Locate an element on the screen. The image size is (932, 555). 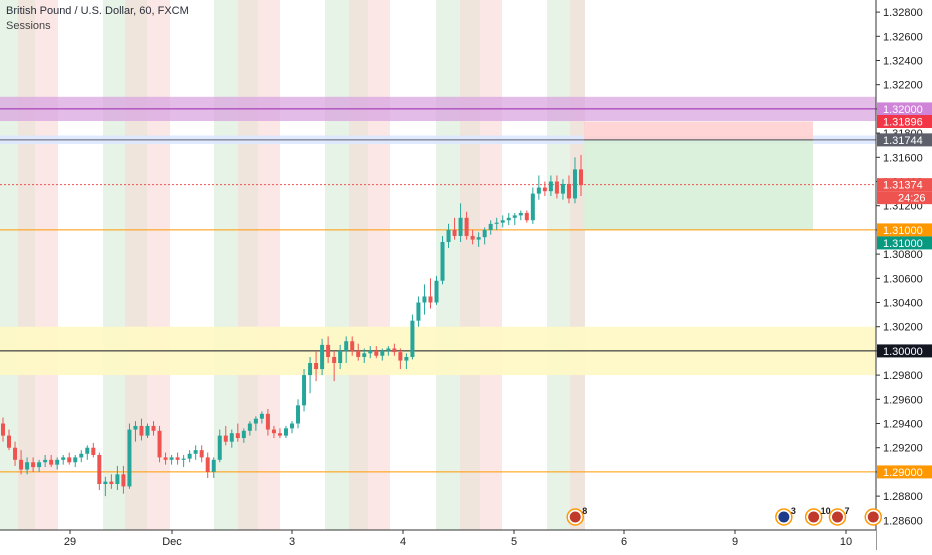
x-tick-label: 10 is located at coordinates (846, 542).